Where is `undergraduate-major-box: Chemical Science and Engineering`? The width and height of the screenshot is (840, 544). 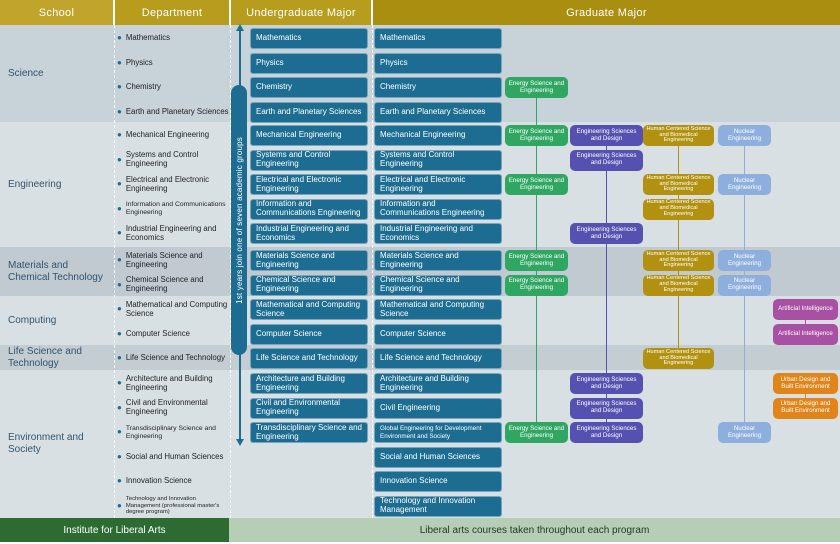
undergraduate-major-box: Chemical Science and Engineering is located at coordinates (309, 285).